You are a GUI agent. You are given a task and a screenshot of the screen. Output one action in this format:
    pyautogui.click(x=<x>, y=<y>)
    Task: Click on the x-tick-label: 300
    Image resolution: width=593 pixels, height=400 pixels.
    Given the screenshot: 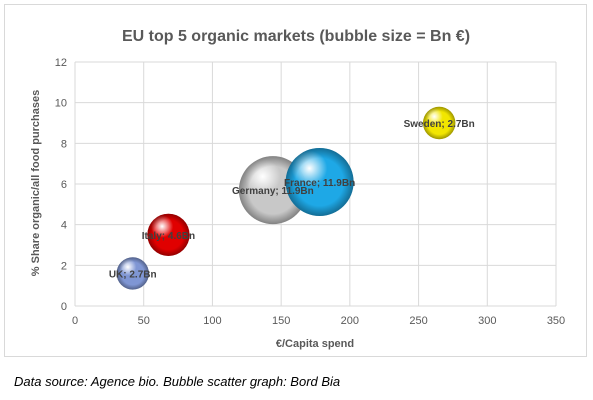 What is the action you would take?
    pyautogui.click(x=487, y=321)
    